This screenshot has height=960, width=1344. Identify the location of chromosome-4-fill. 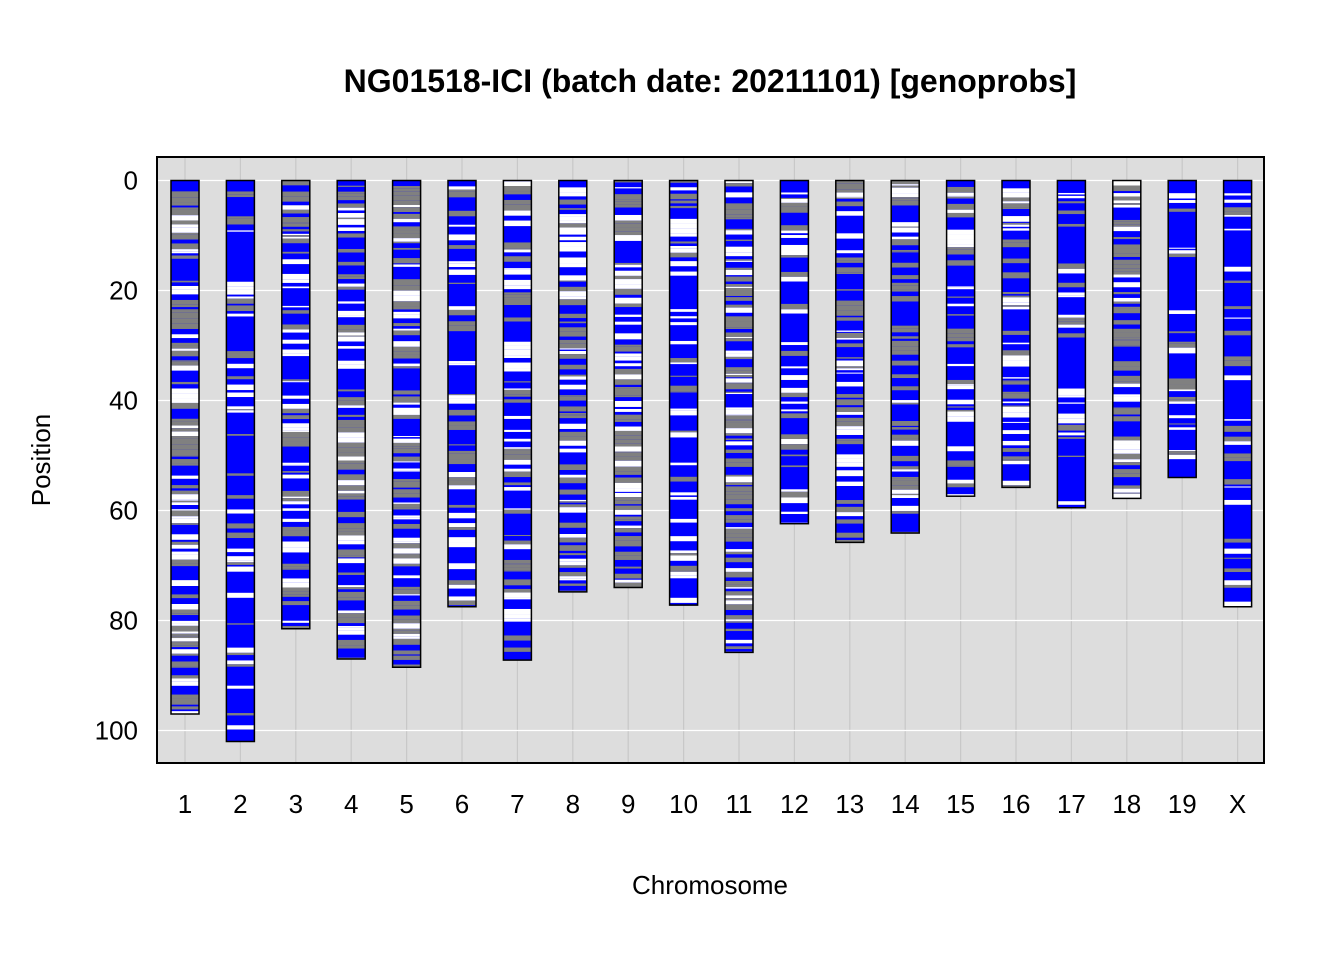
(351, 419).